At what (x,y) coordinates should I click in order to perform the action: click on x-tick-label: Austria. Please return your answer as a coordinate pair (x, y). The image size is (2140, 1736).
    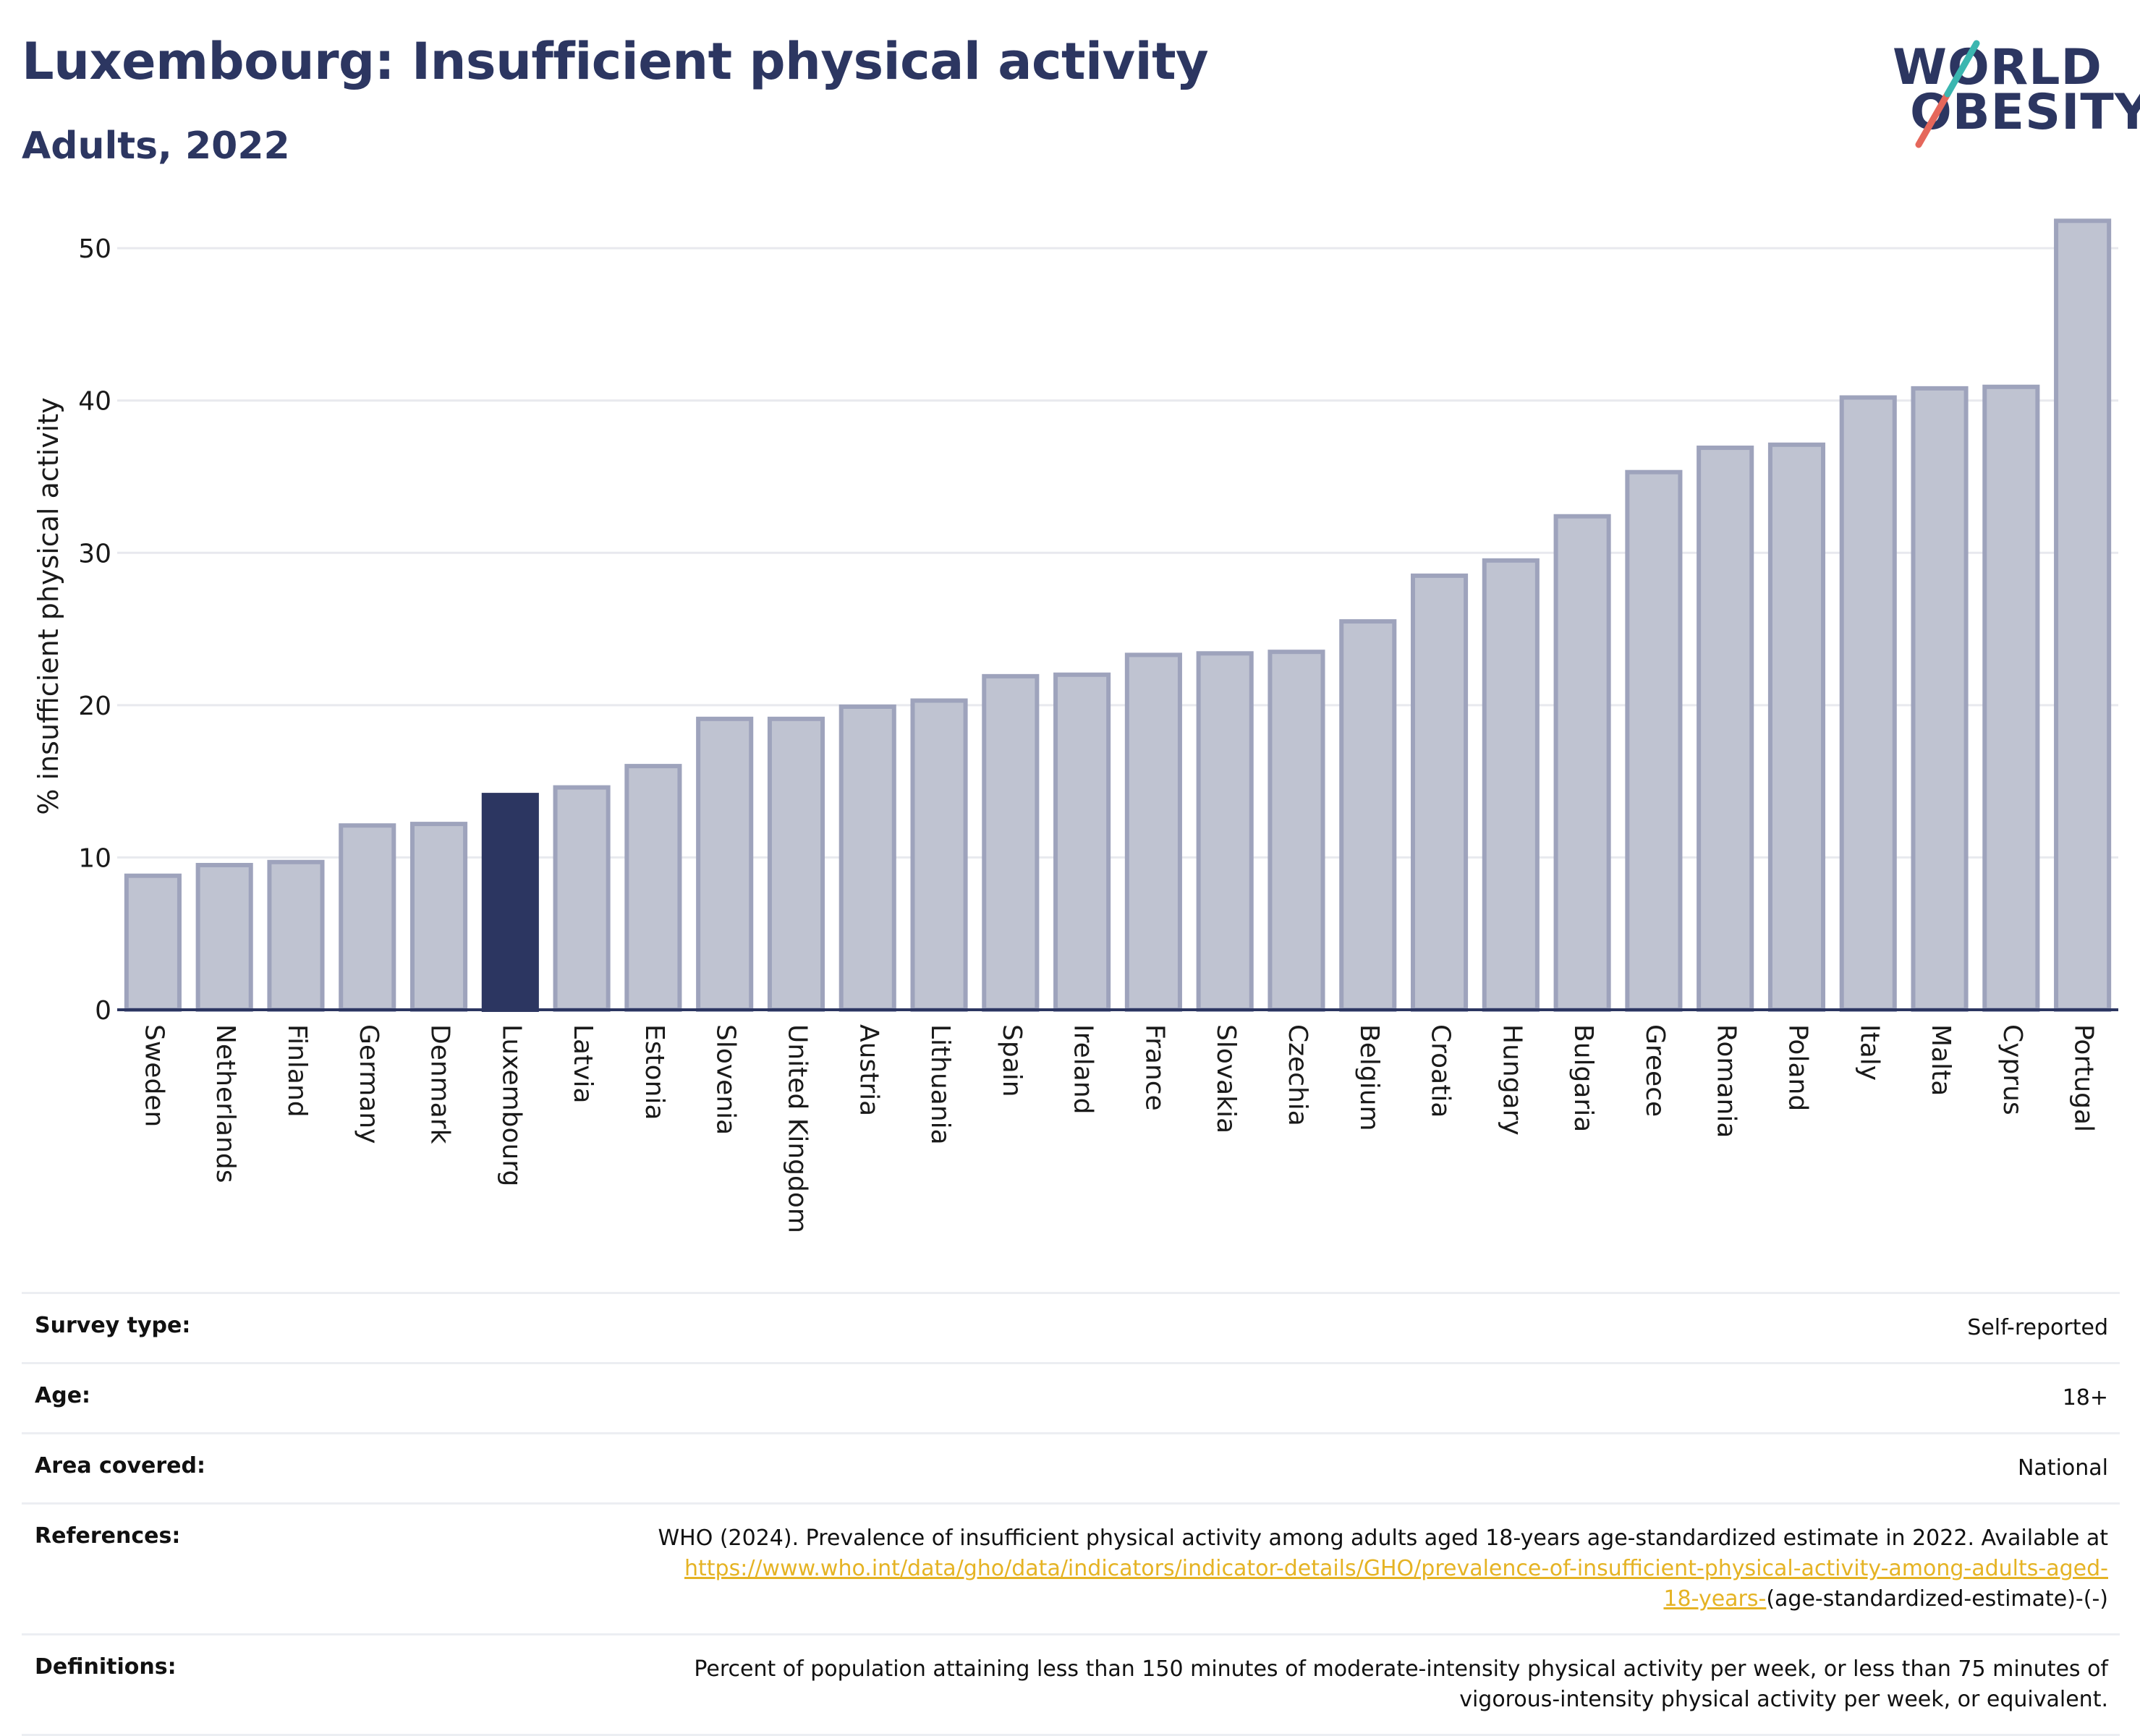
    Looking at the image, I should click on (868, 1070).